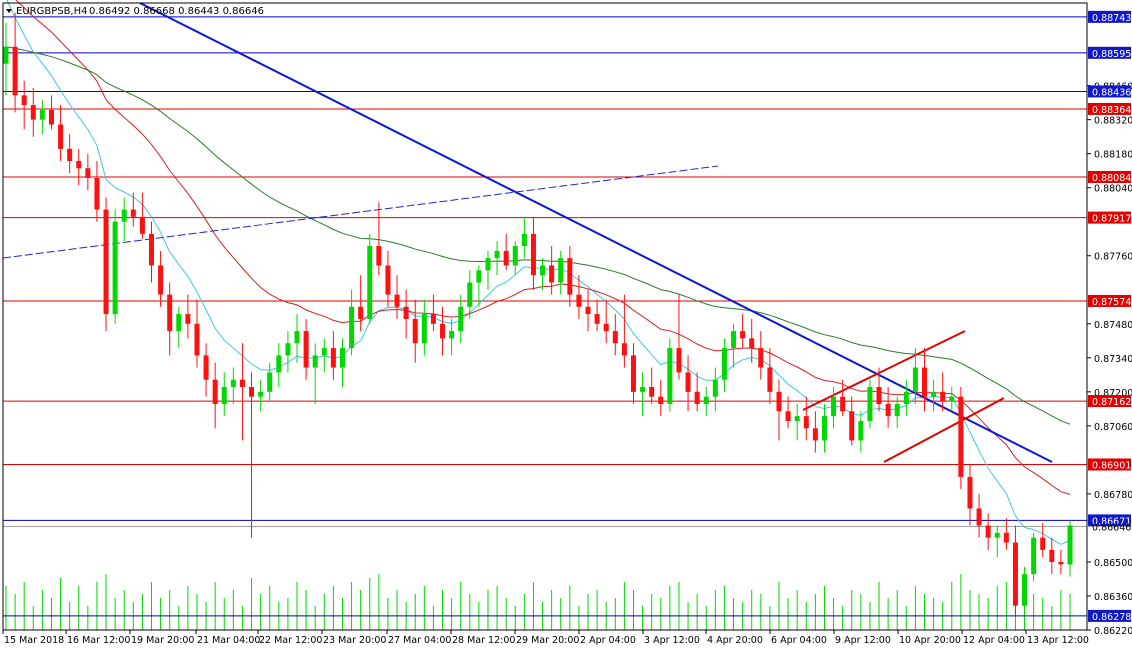 The height and width of the screenshot is (655, 1132). I want to click on dashed-trend-line, so click(360, 212).